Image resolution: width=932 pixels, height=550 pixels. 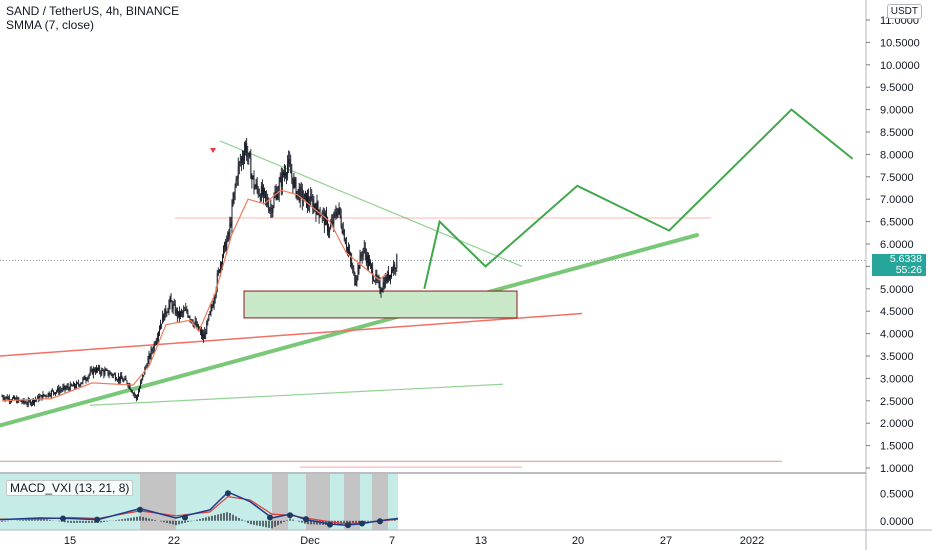 What do you see at coordinates (380, 304) in the screenshot?
I see `support-zone` at bounding box center [380, 304].